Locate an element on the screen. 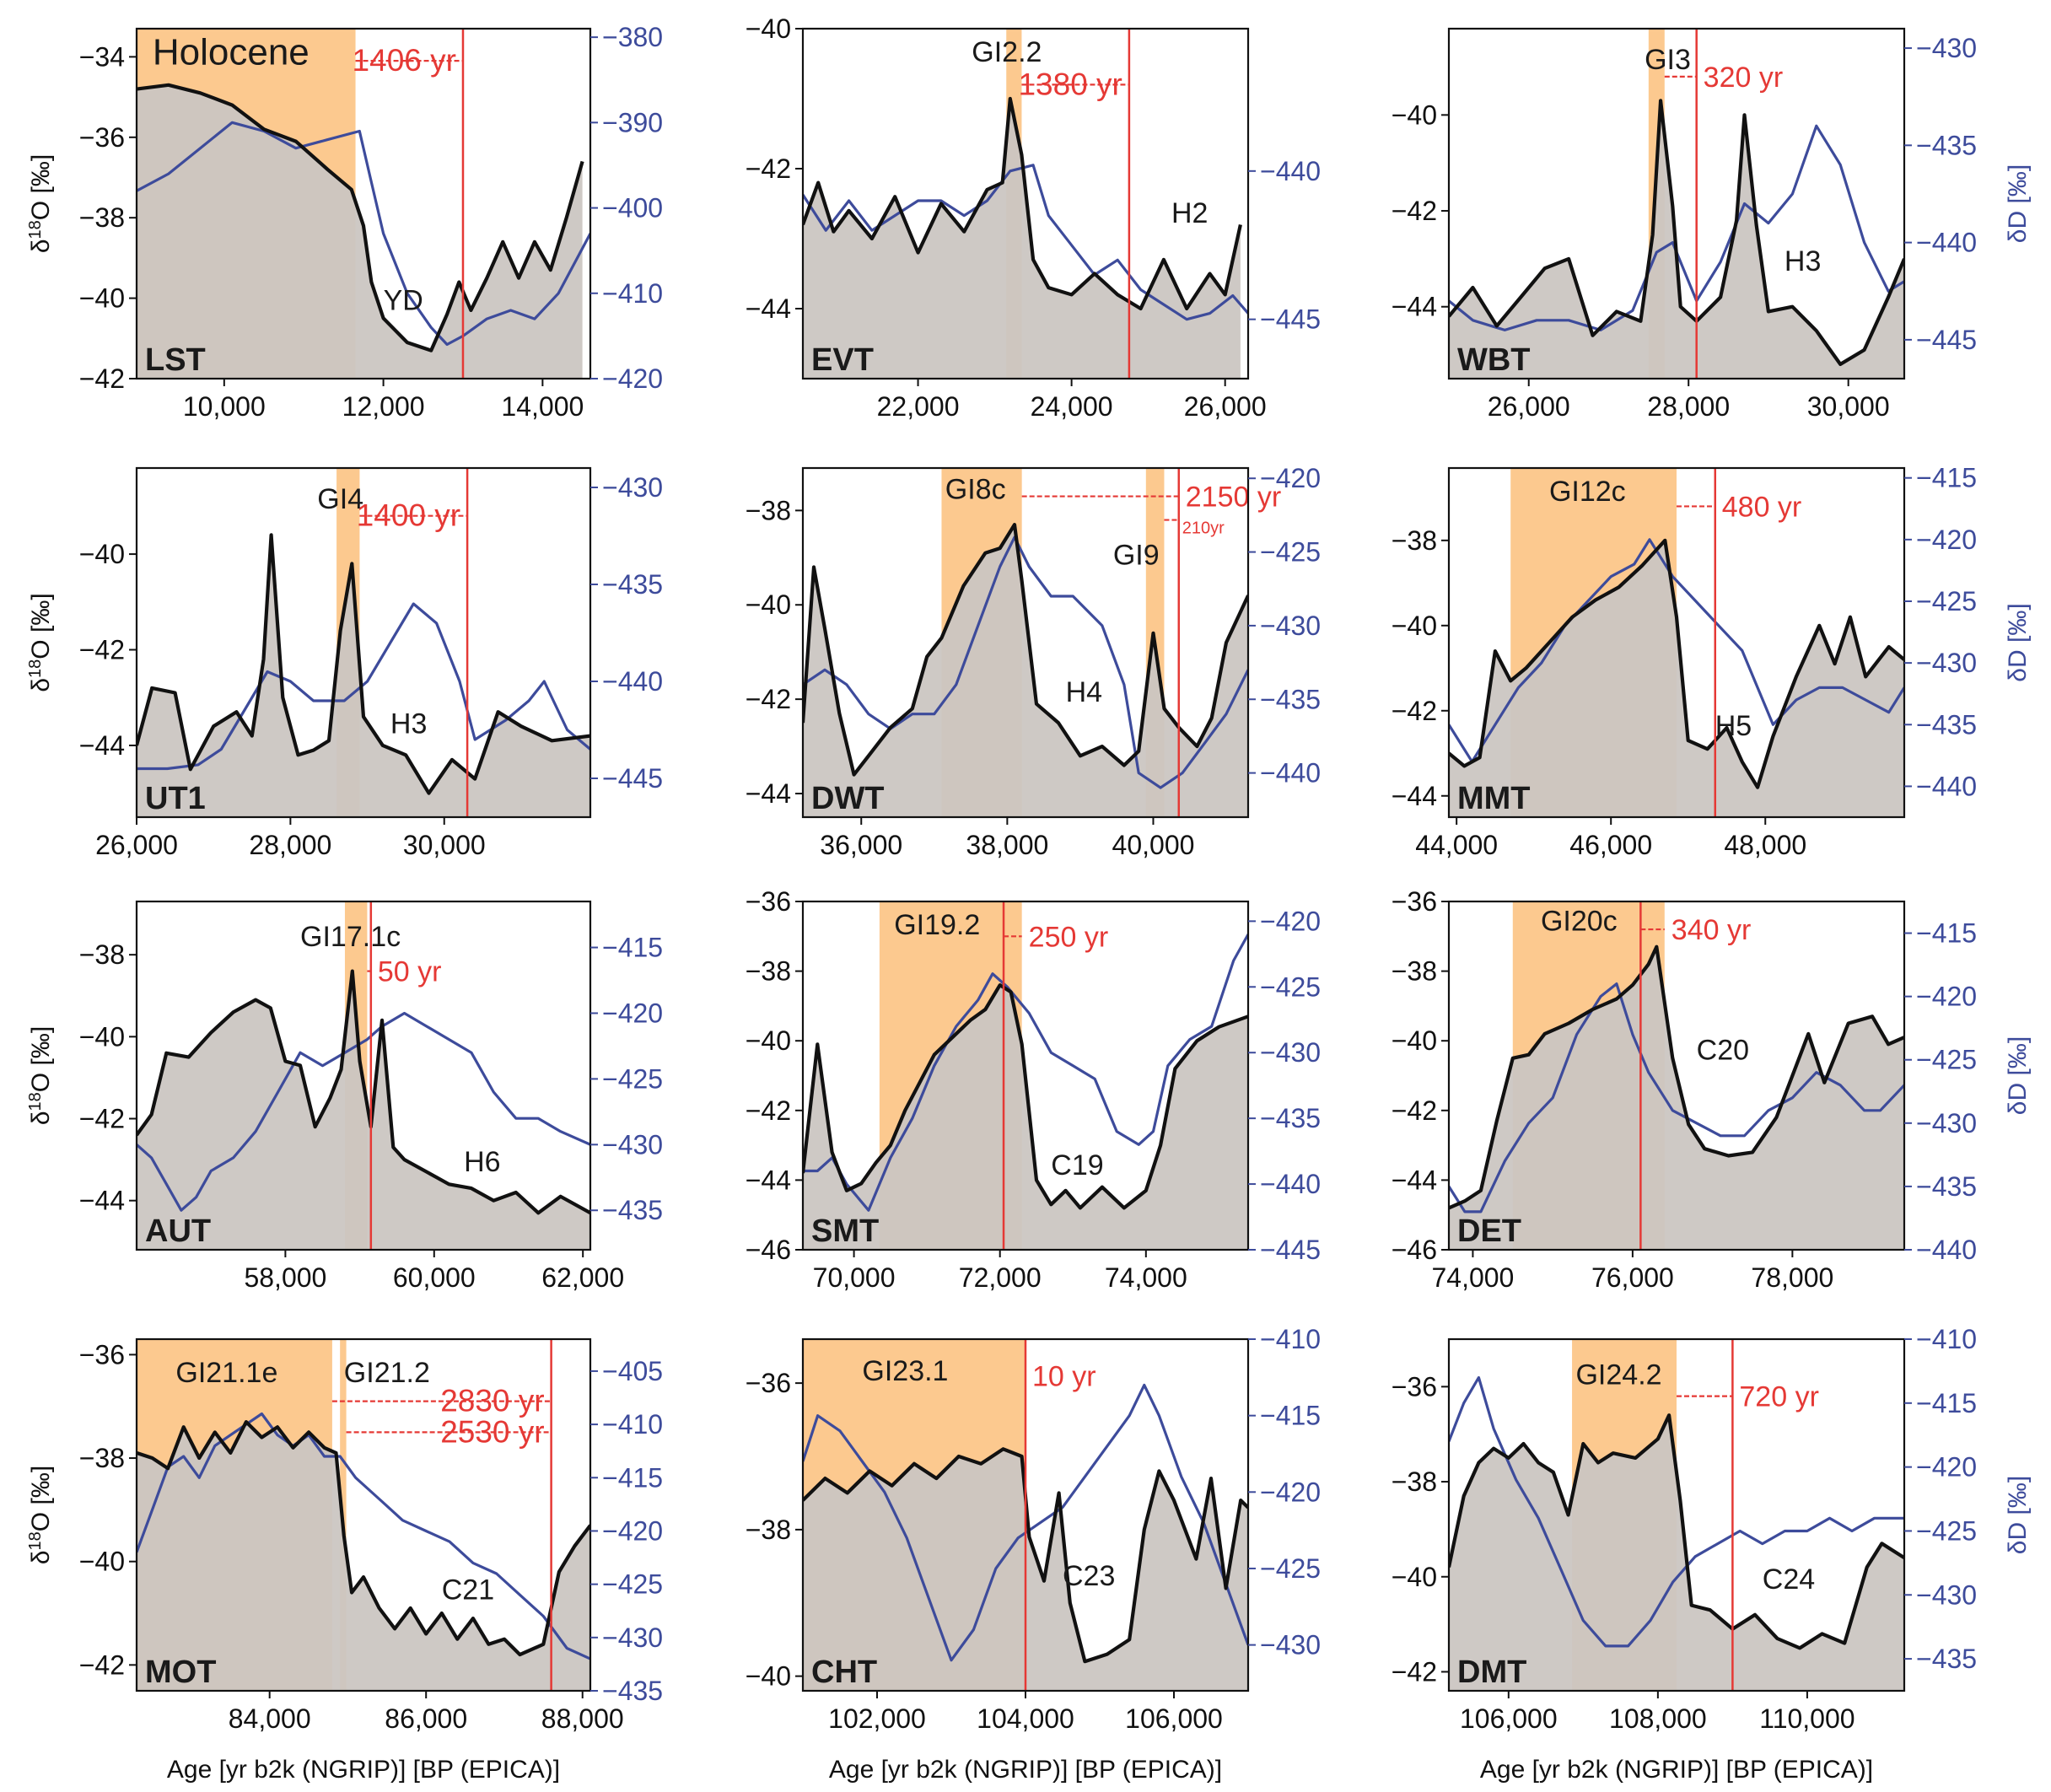 This screenshot has width=2051, height=1792. event-label: H6 is located at coordinates (482, 1162).